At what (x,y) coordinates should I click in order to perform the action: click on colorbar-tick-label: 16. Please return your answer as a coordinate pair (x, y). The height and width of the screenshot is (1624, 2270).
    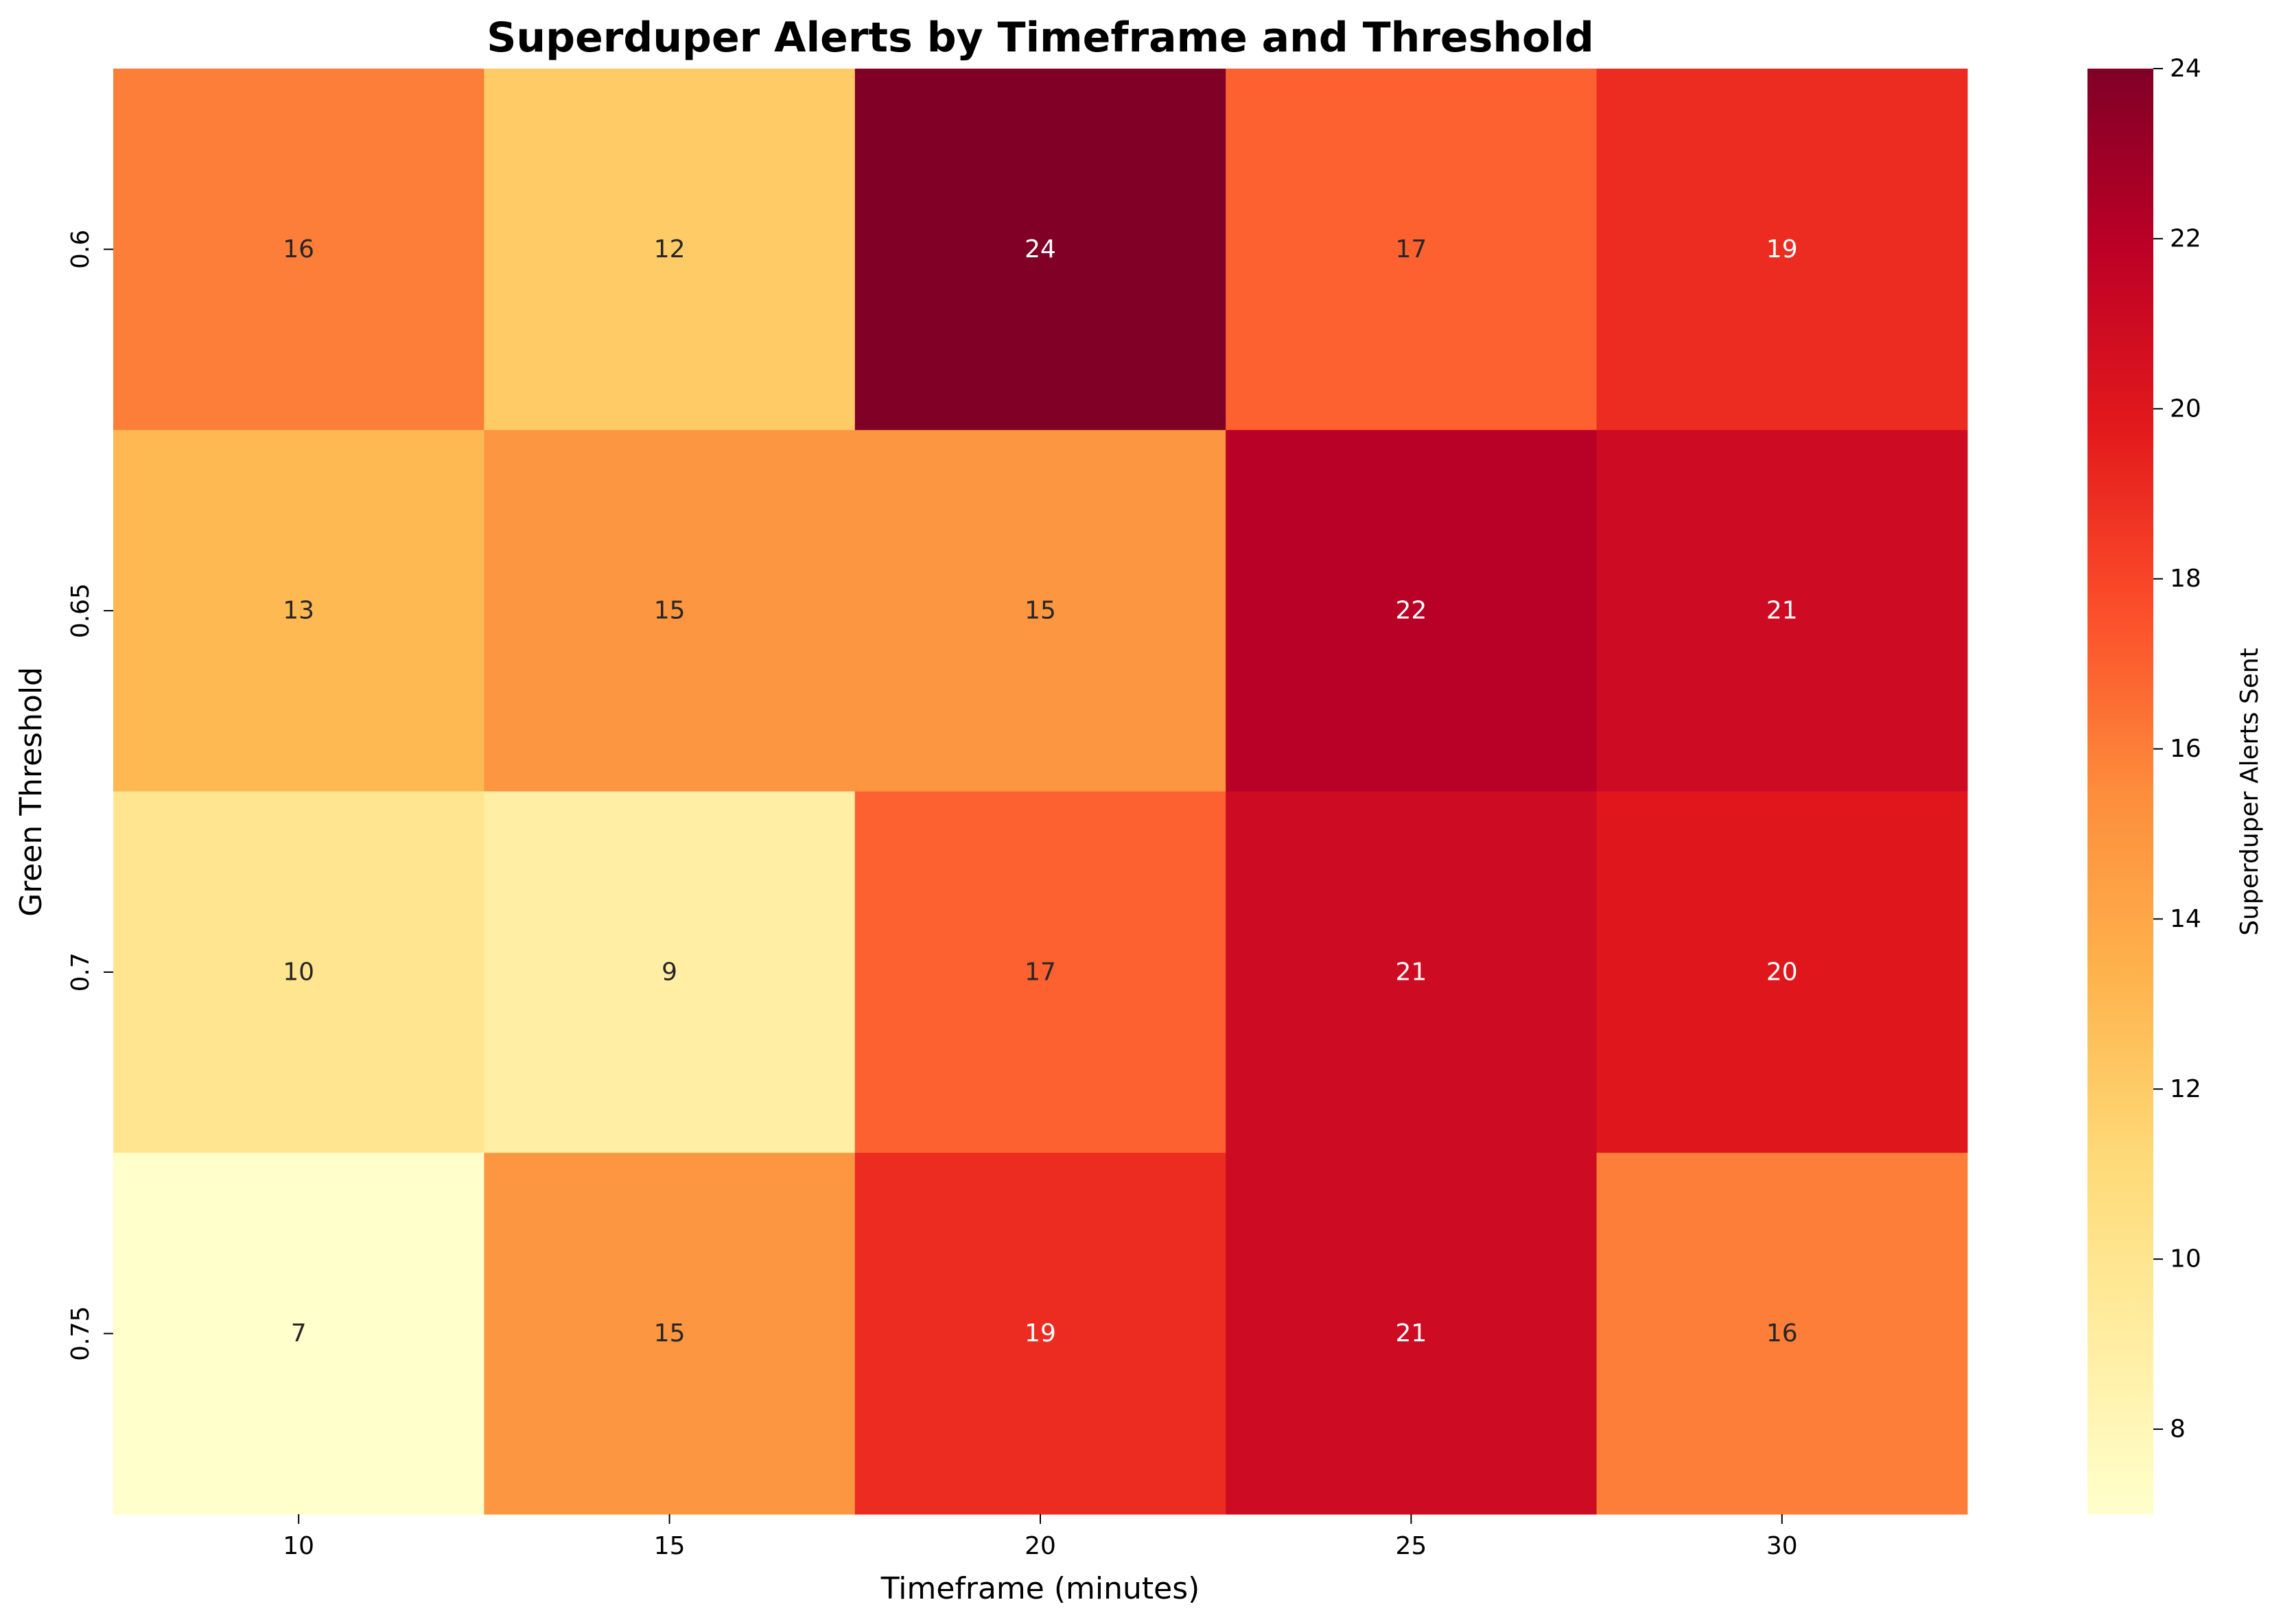
    Looking at the image, I should click on (2185, 749).